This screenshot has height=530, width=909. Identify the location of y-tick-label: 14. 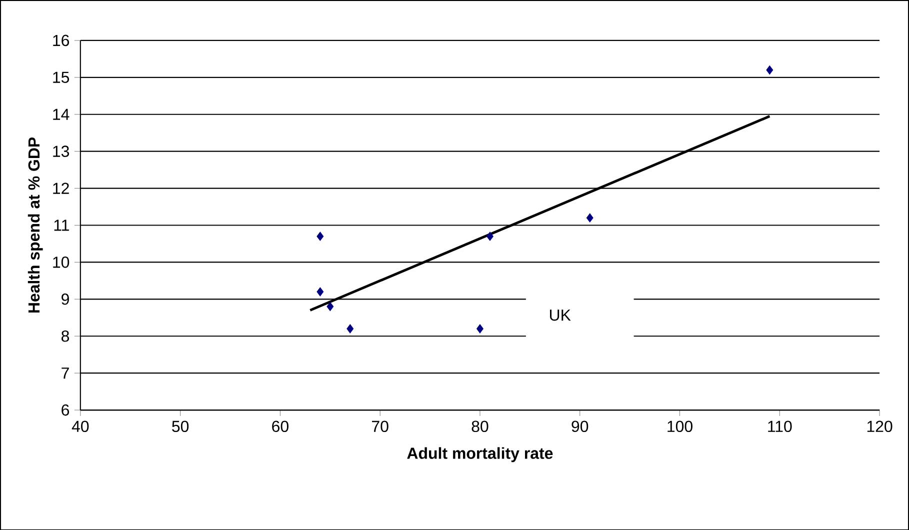
(61, 114).